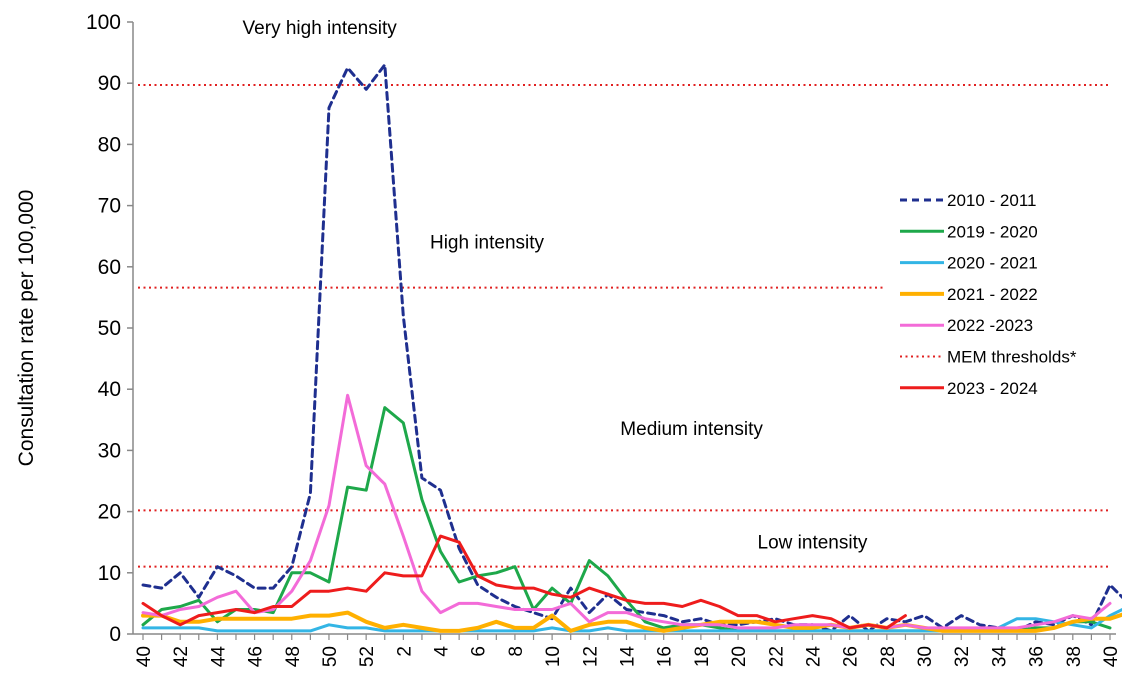 Image resolution: width=1122 pixels, height=686 pixels. Describe the element at coordinates (103, 22) in the screenshot. I see `y-tick-label: 100` at that location.